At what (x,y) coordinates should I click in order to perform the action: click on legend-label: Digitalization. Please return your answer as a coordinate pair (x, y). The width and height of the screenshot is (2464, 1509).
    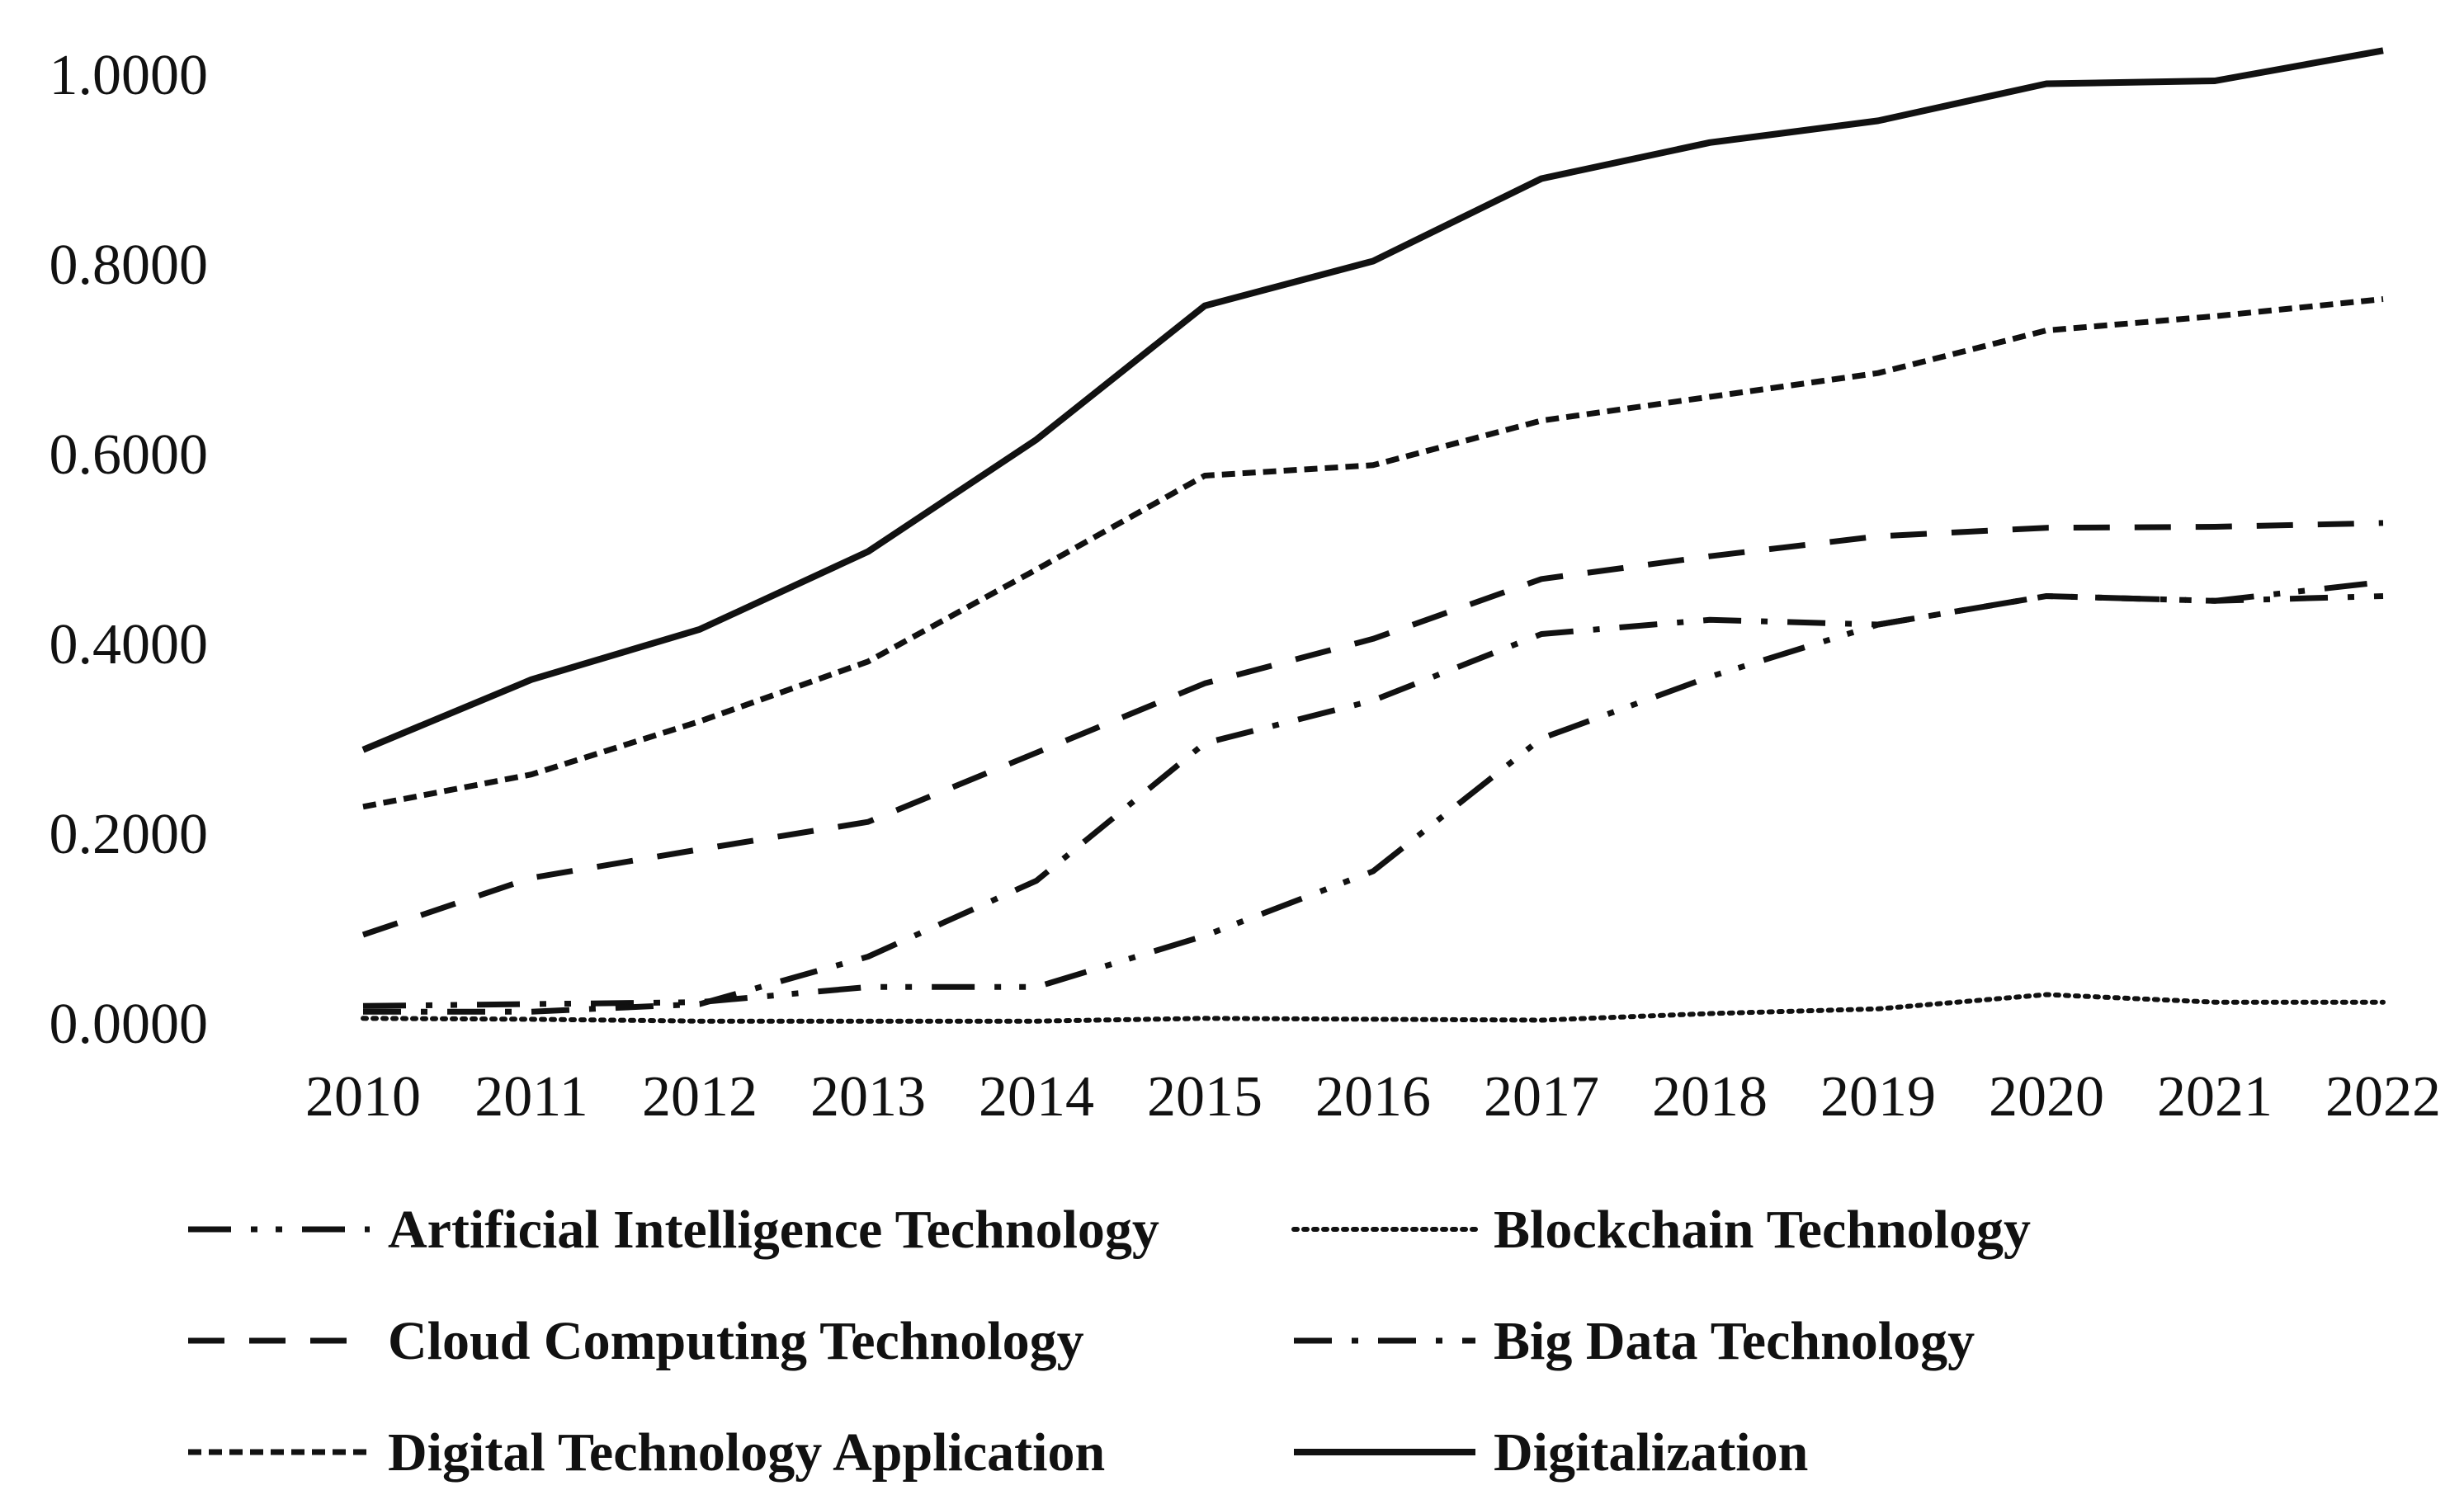
    Looking at the image, I should click on (1651, 1452).